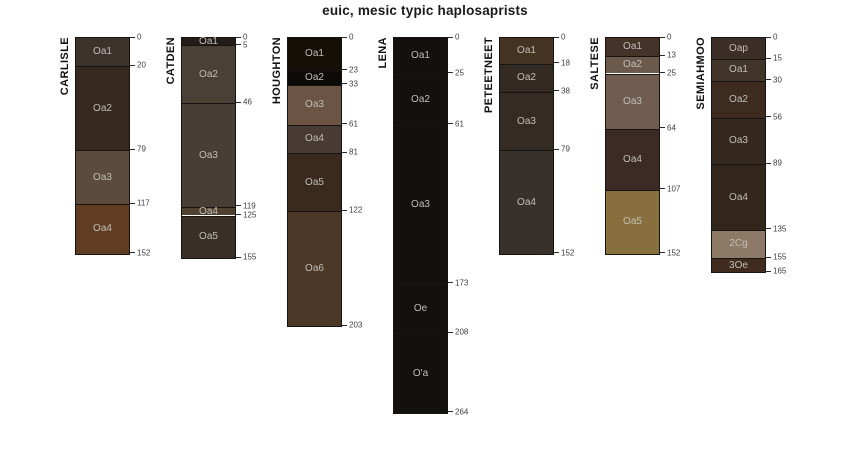 Image resolution: width=850 pixels, height=450 pixels. I want to click on depth-tick-label: 119, so click(249, 206).